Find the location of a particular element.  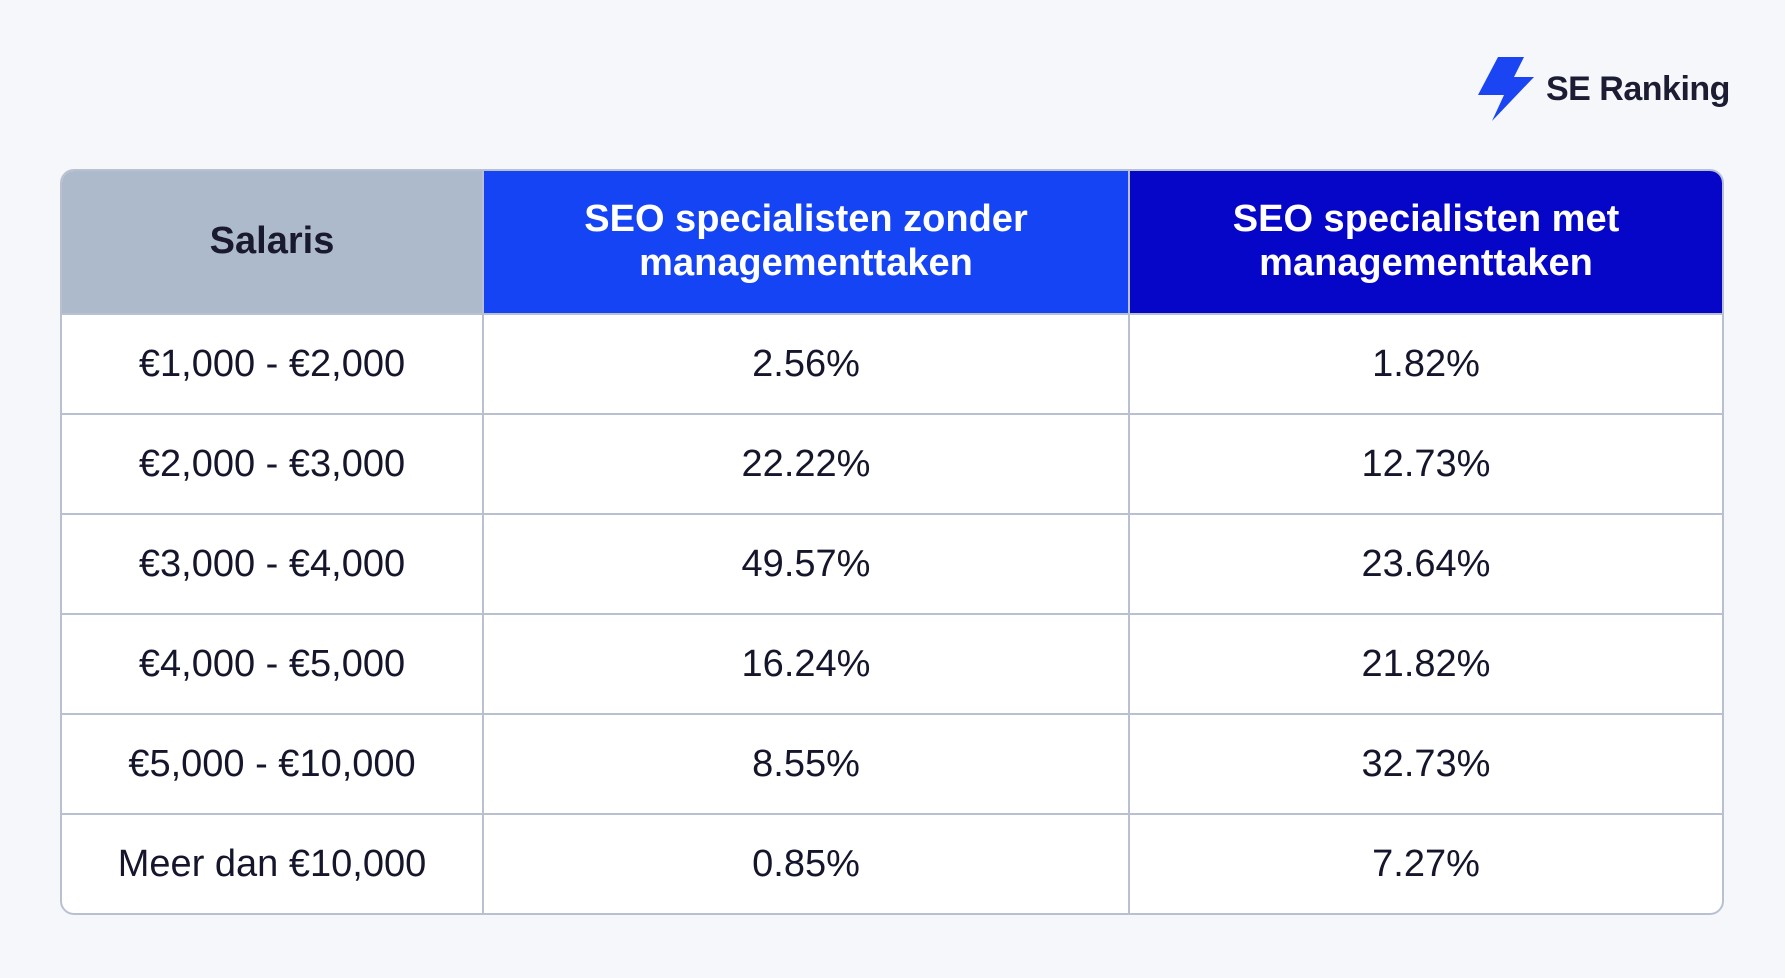

zonder-value-cell: 8.55% is located at coordinates (805, 763).